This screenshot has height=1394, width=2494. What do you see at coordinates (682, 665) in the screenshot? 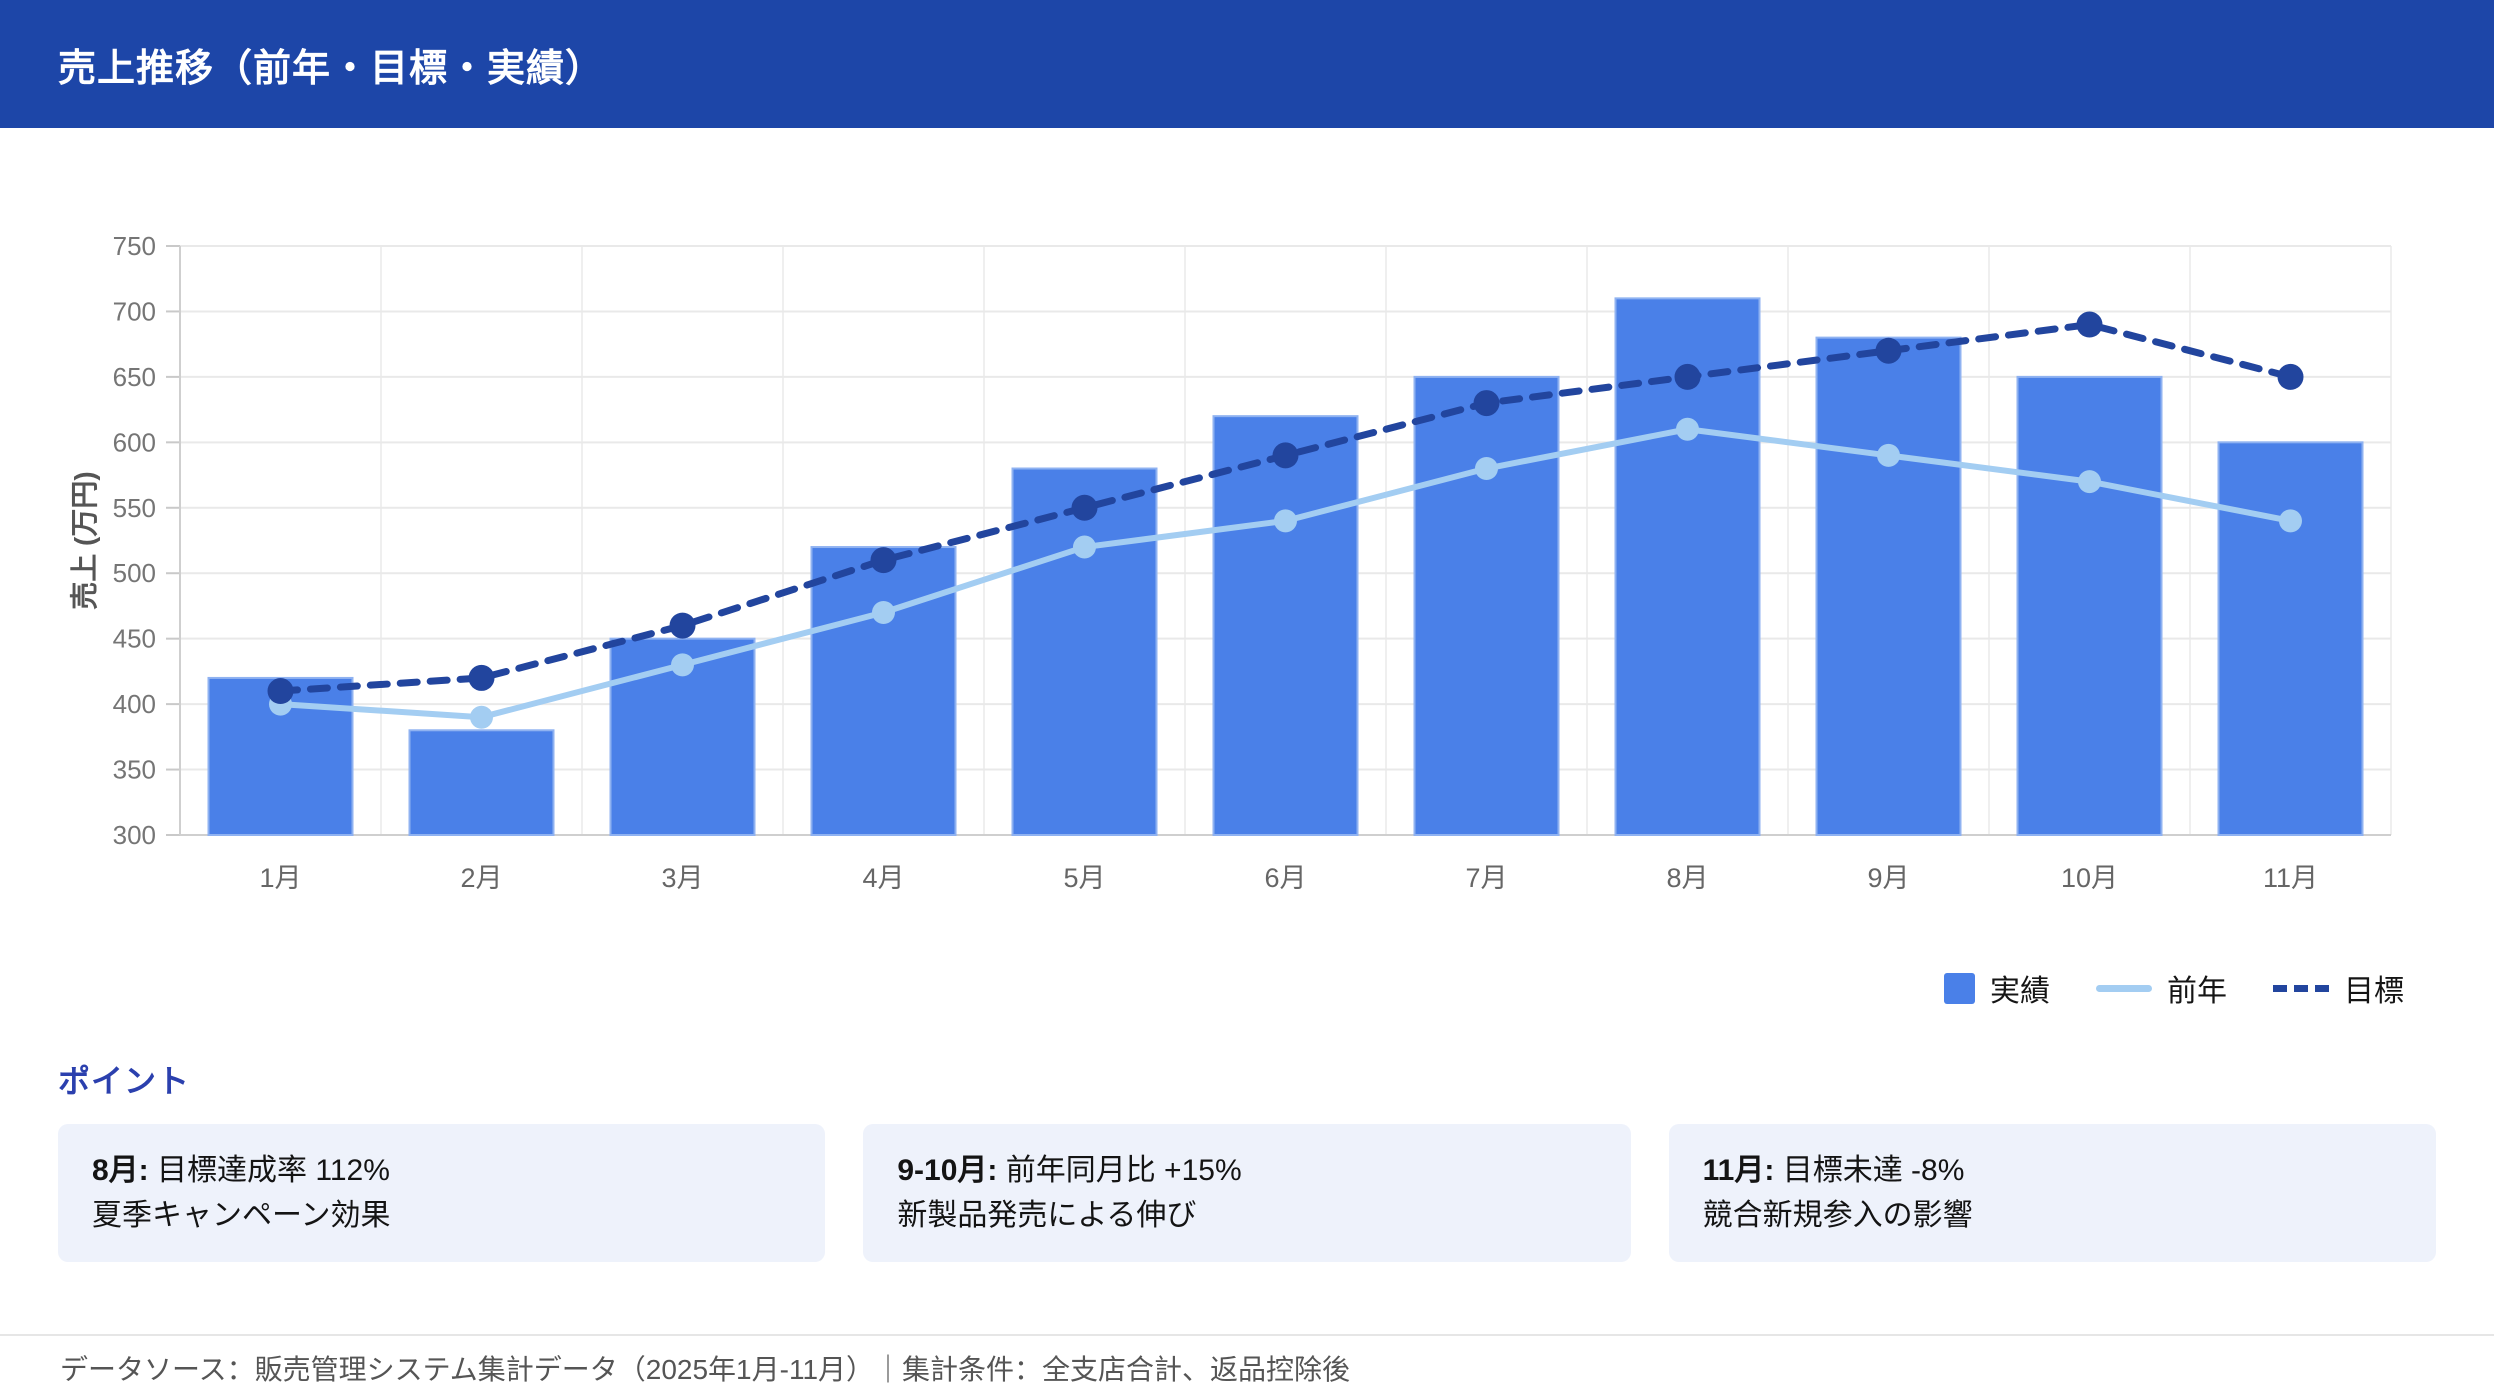
I see `前年-point-3月` at bounding box center [682, 665].